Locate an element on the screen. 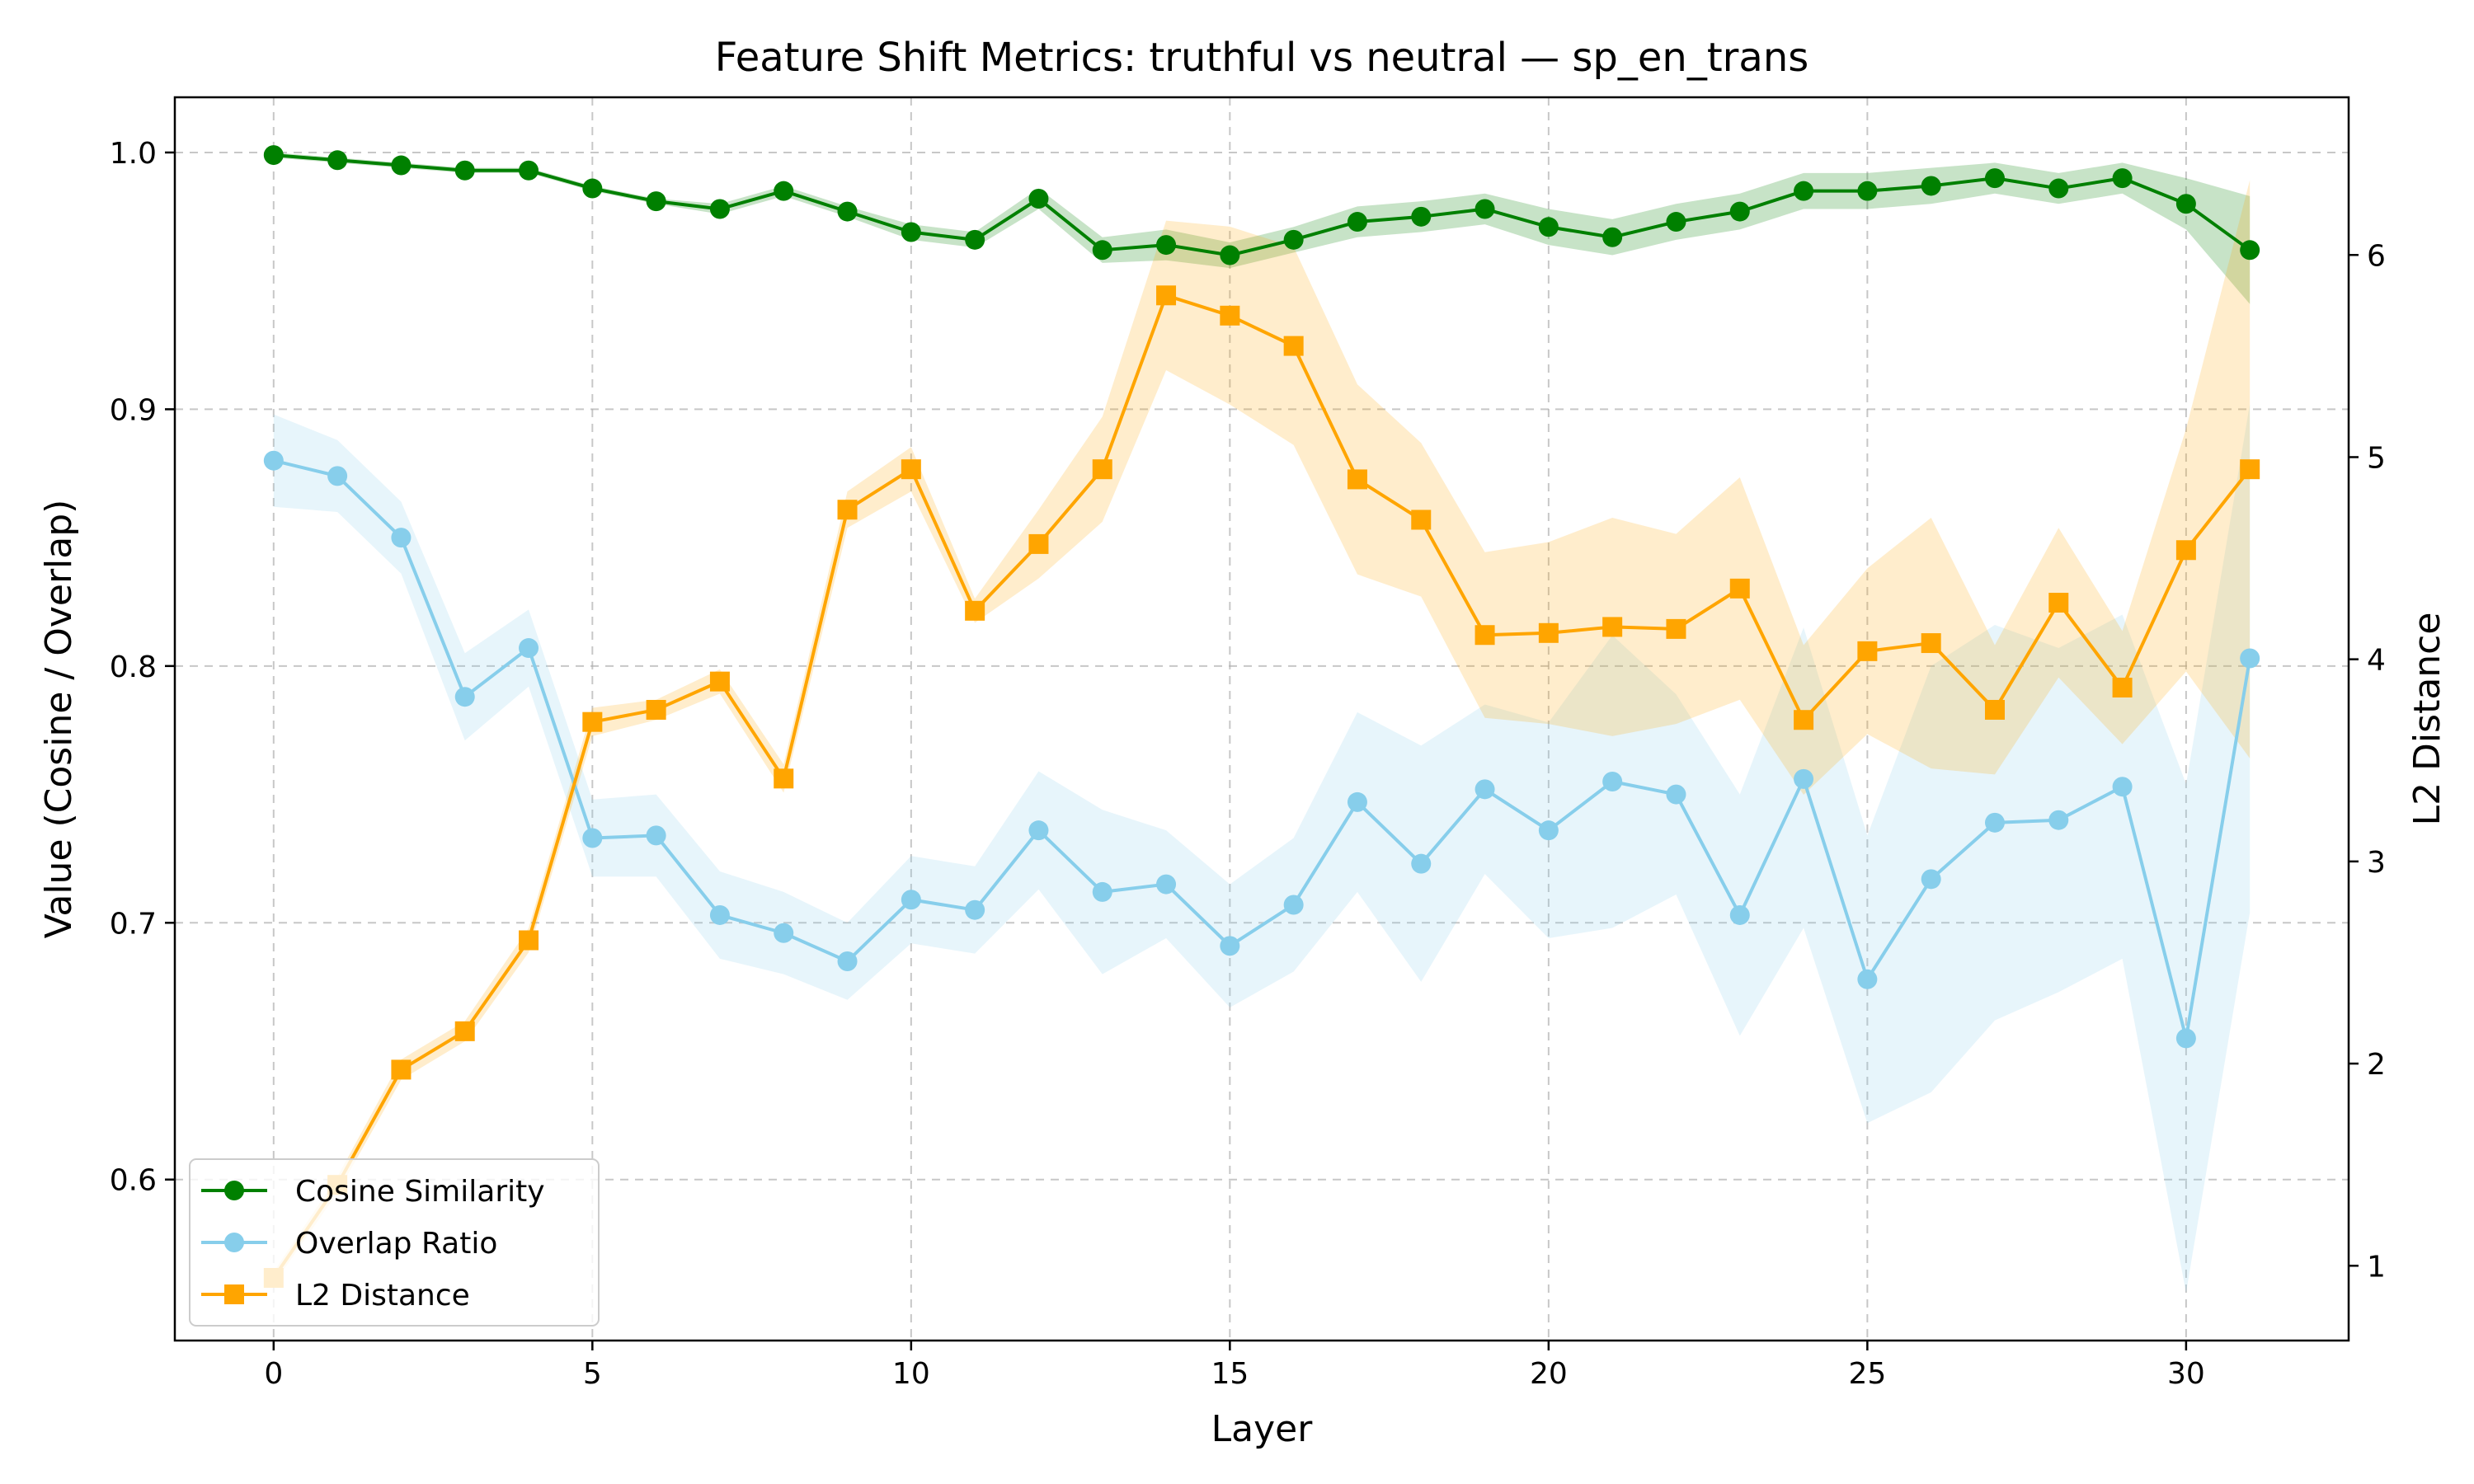  y-tick-label: 0.6 is located at coordinates (133, 1181).